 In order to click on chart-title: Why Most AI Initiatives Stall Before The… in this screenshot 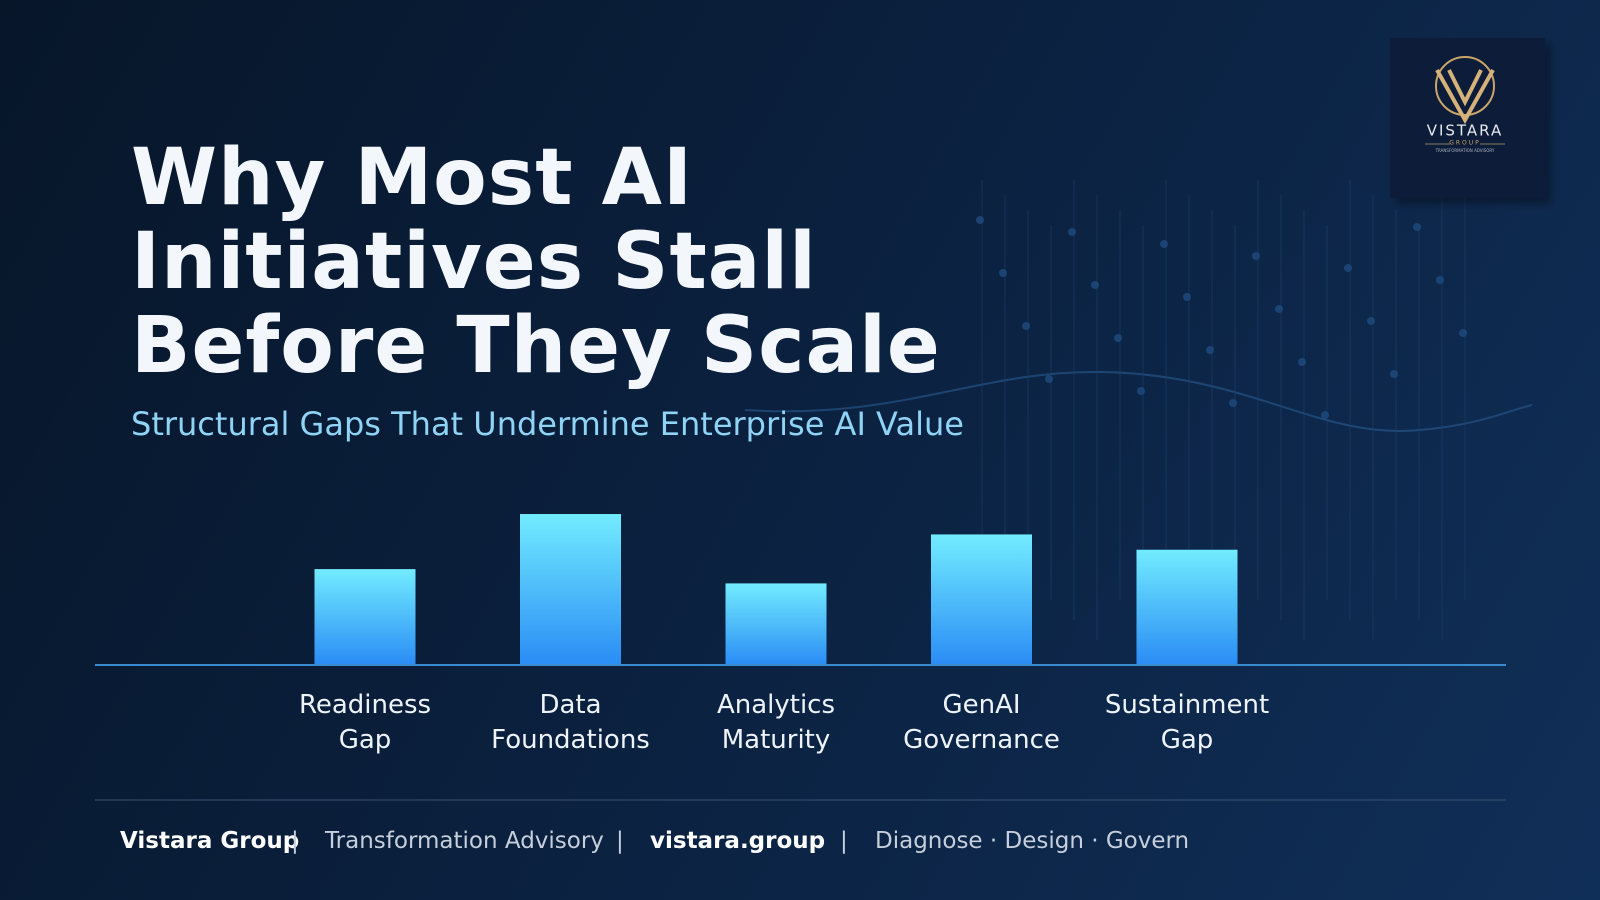, I will do `click(536, 262)`.